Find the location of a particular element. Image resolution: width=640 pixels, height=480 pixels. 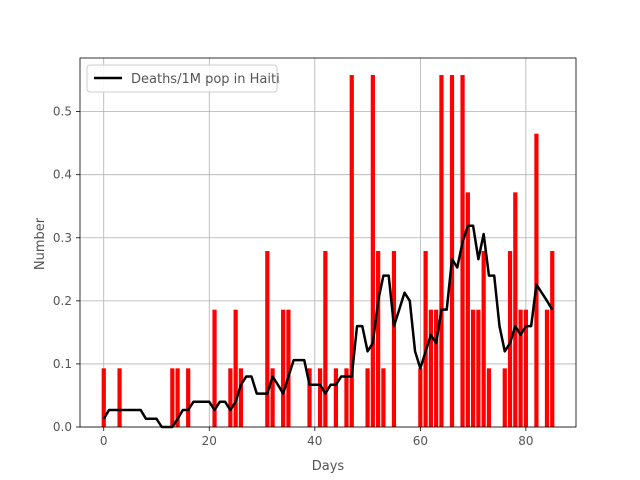

y-tick-label: 0.2 is located at coordinates (62, 301).